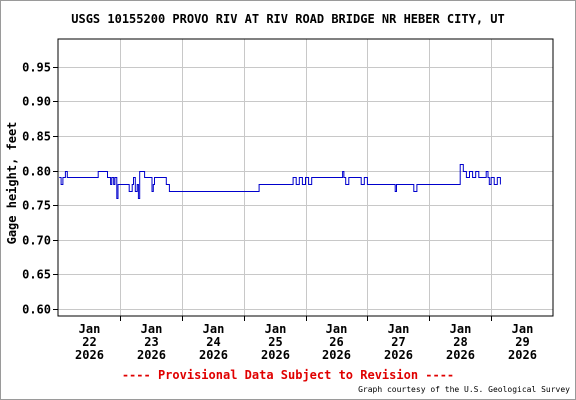 The image size is (576, 400). Describe the element at coordinates (36, 137) in the screenshot. I see `y-tick-label: 0.85` at that location.